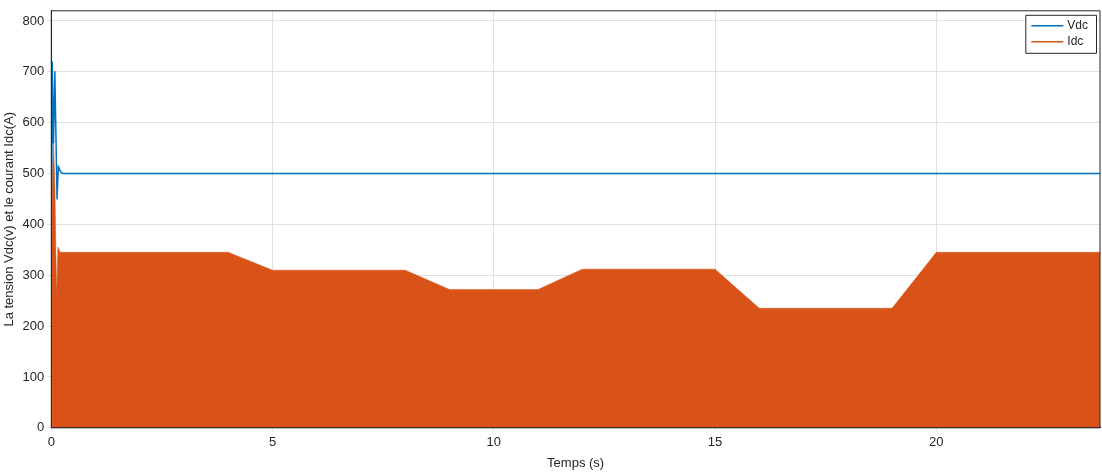 This screenshot has height=473, width=1102. What do you see at coordinates (494, 442) in the screenshot?
I see `x-tick-label: 10` at bounding box center [494, 442].